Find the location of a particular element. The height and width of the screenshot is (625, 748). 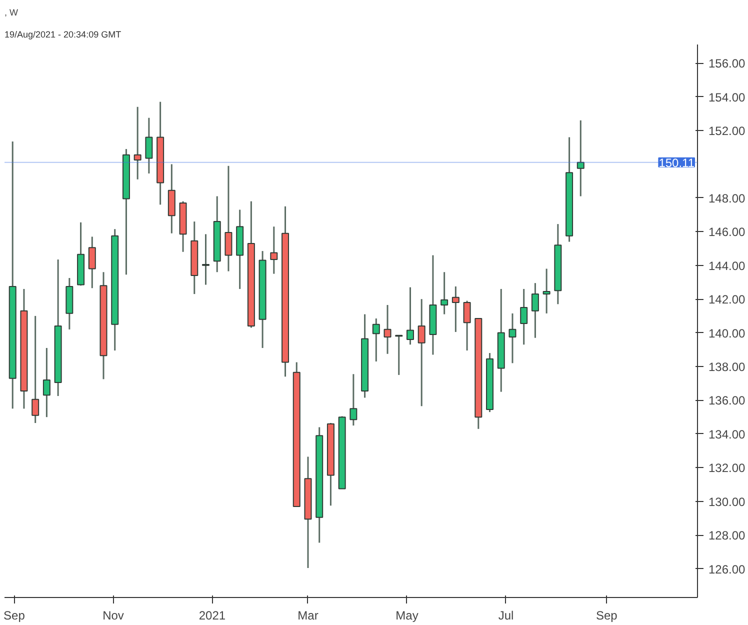

y-tick-label: 134.00 is located at coordinates (727, 434).